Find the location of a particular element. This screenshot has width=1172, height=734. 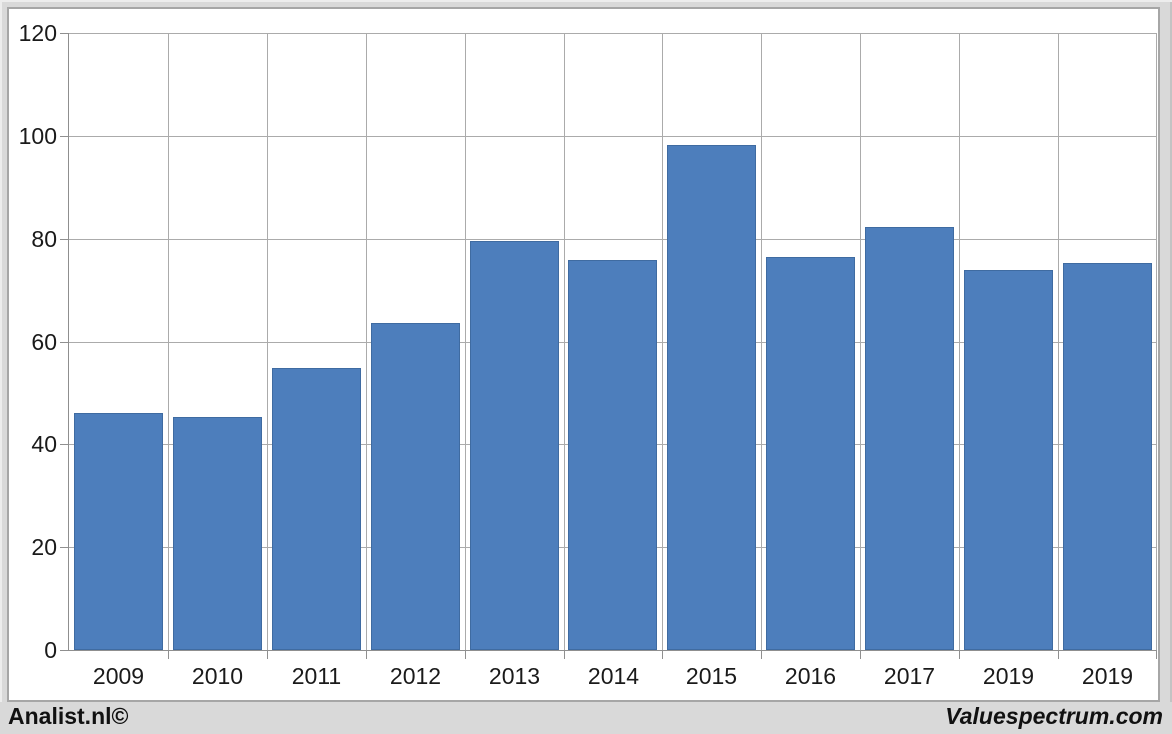

y-axis-label-0: 0 is located at coordinates (50, 650).